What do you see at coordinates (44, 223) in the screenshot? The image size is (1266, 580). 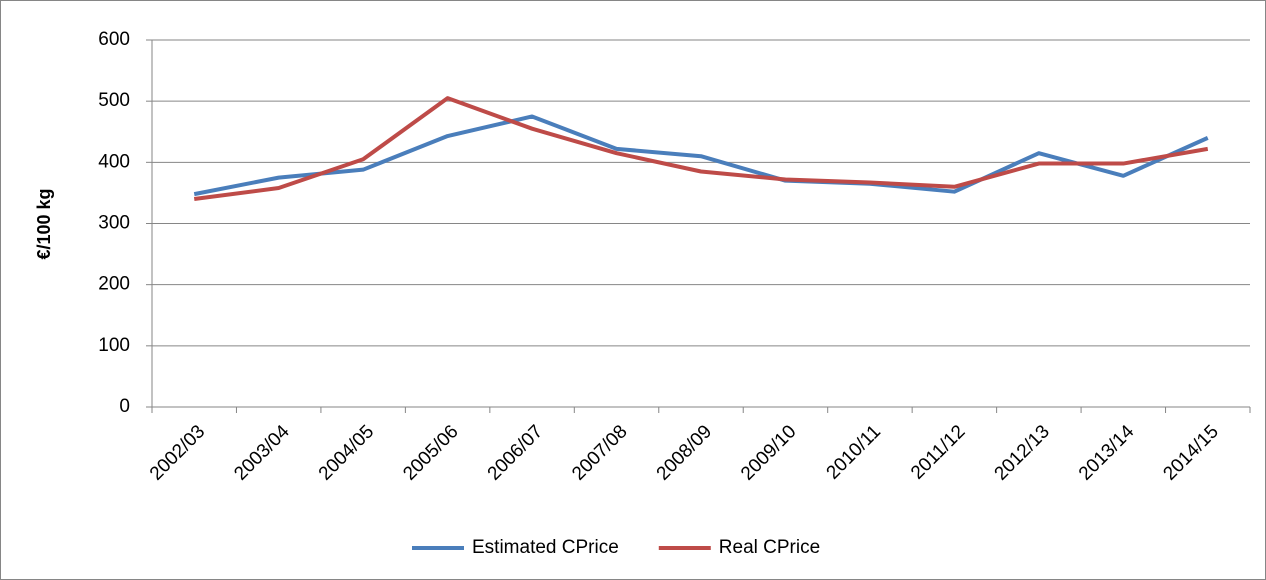 I see `y-axis-label: €/100 kg` at bounding box center [44, 223].